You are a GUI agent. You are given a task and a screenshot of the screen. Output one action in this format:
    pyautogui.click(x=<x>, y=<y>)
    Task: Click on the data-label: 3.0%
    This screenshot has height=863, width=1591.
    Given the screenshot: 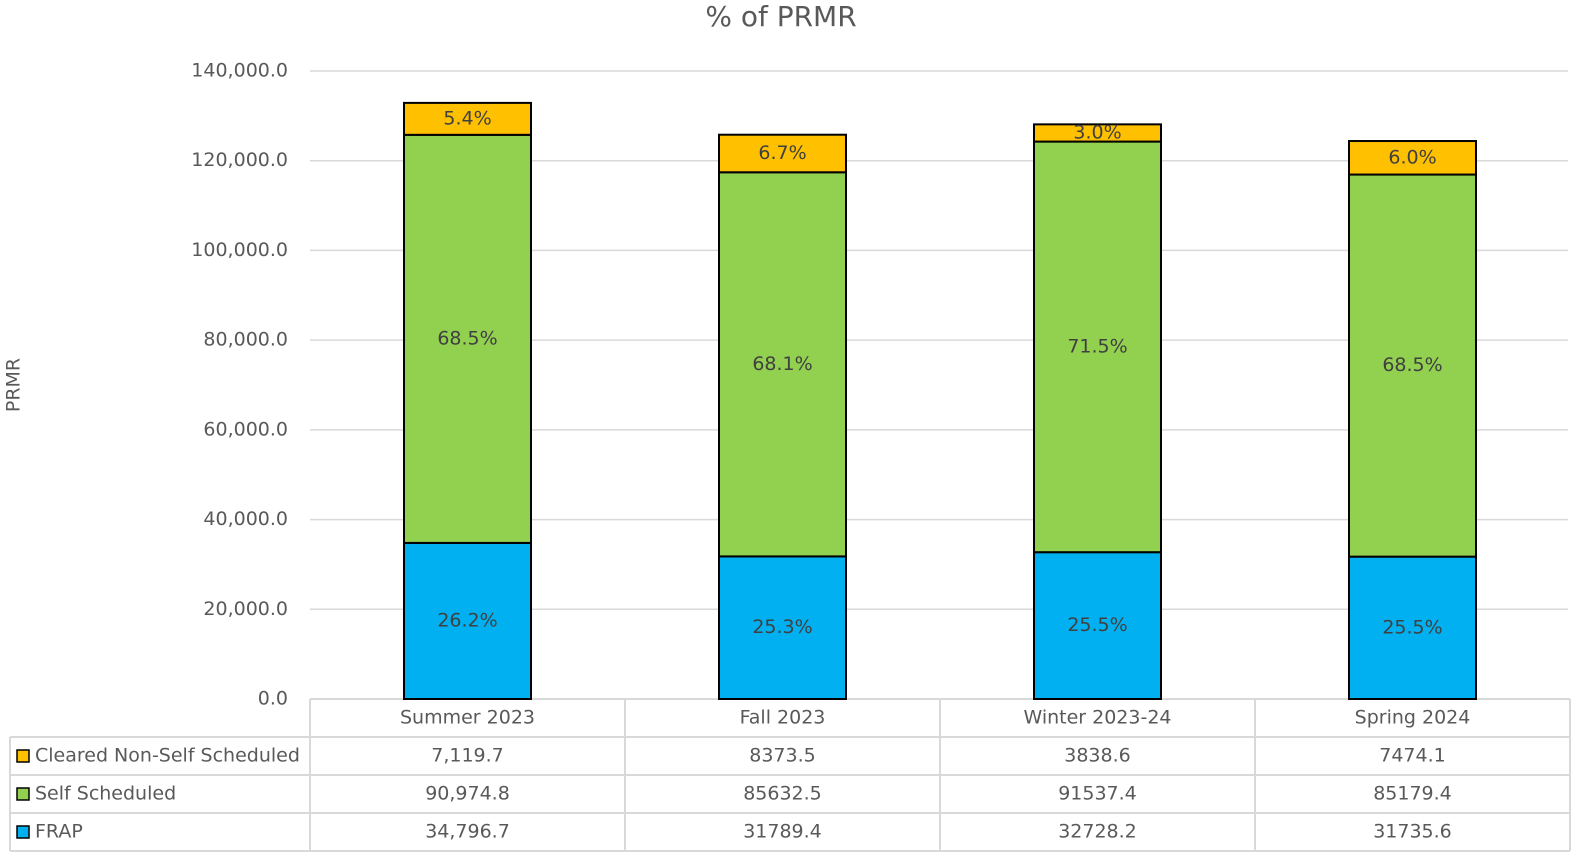 What is the action you would take?
    pyautogui.click(x=1097, y=132)
    